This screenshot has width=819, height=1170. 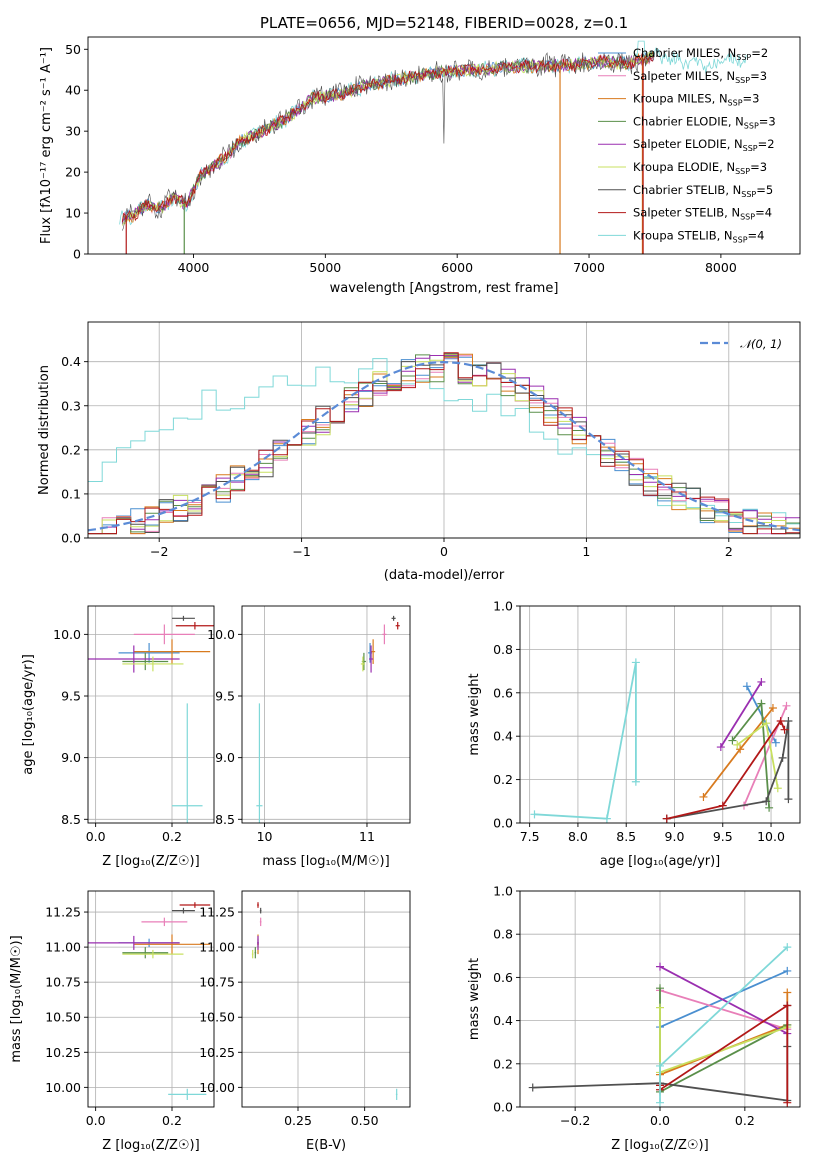 What do you see at coordinates (28, 714) in the screenshot?
I see `y-axis-label: age [log₁₀(age/yr)]` at bounding box center [28, 714].